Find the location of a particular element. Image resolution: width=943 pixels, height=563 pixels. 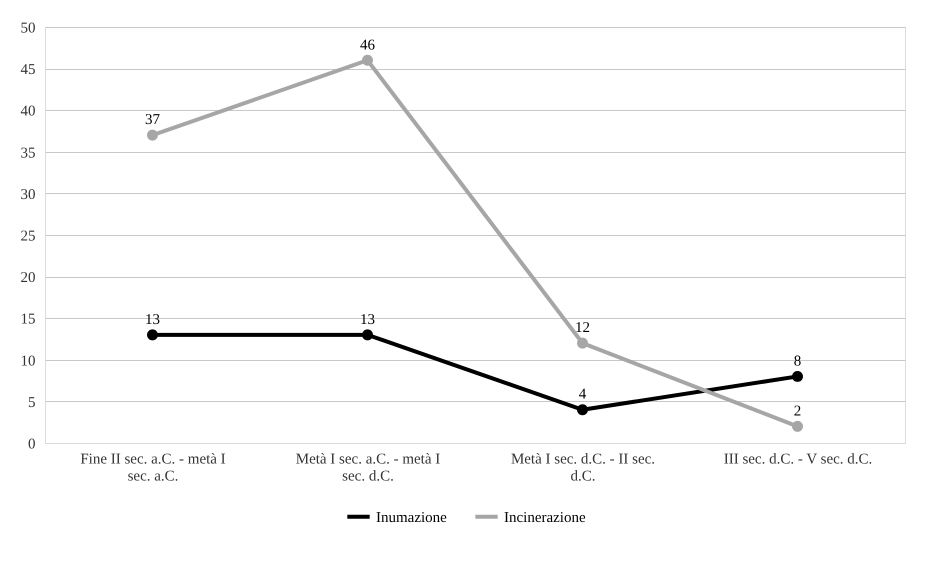

legend-label: Incinerazione is located at coordinates (545, 518).